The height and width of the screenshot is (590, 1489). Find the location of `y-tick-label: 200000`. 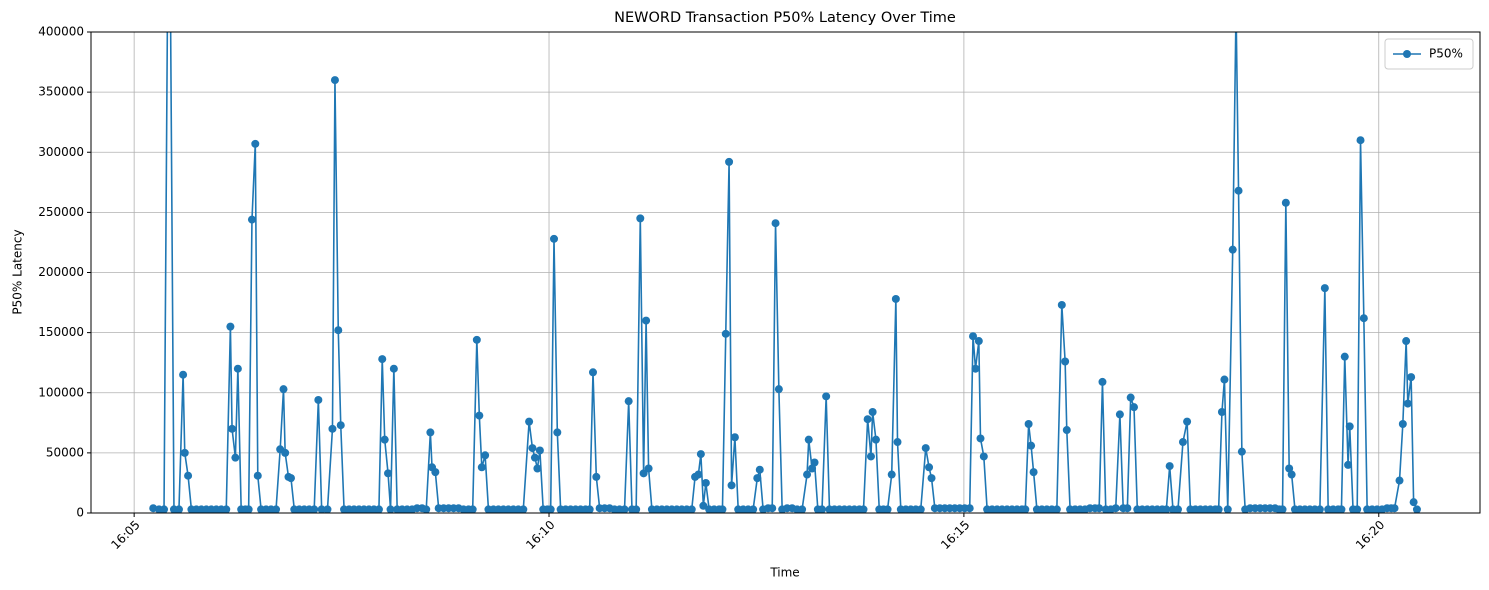

y-tick-label: 200000 is located at coordinates (61, 272).